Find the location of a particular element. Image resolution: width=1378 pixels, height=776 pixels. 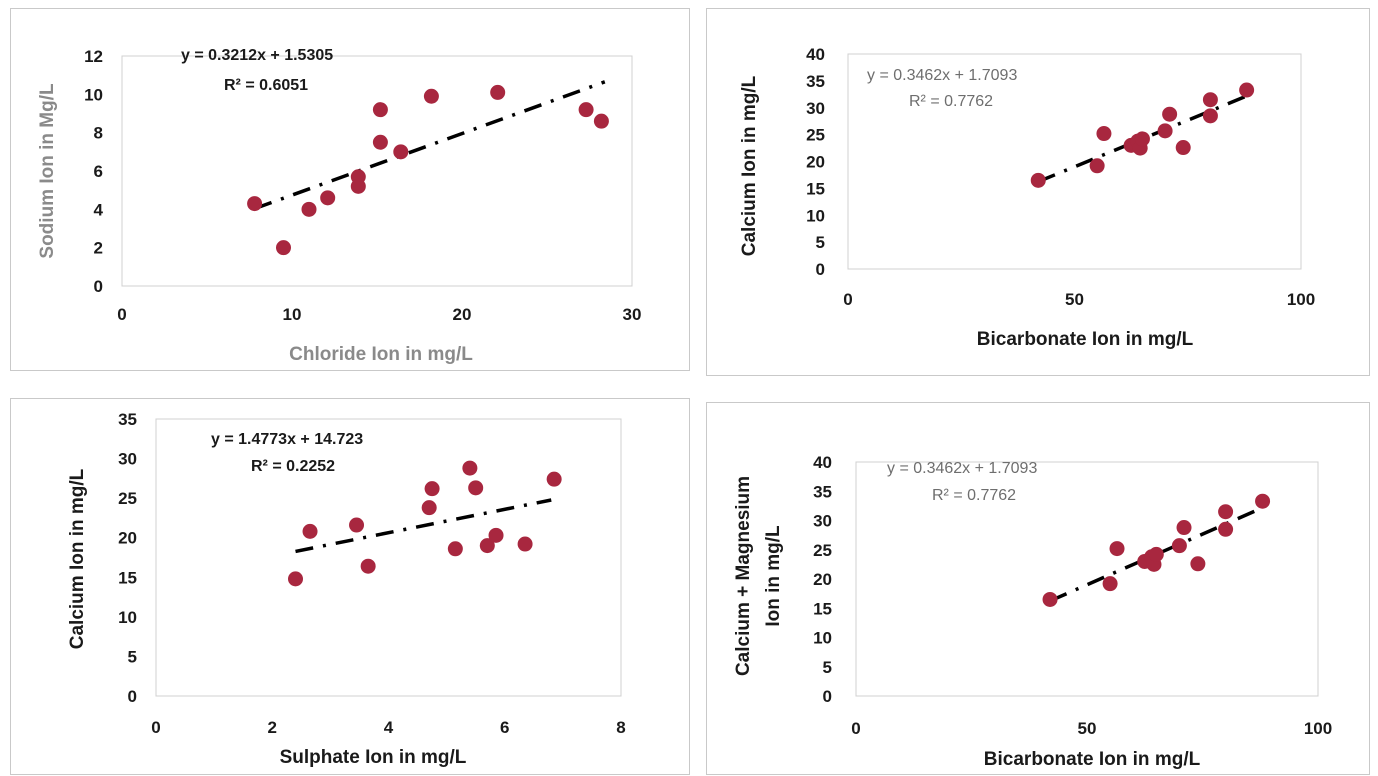

y-tick-label: 8 is located at coordinates (98, 133).